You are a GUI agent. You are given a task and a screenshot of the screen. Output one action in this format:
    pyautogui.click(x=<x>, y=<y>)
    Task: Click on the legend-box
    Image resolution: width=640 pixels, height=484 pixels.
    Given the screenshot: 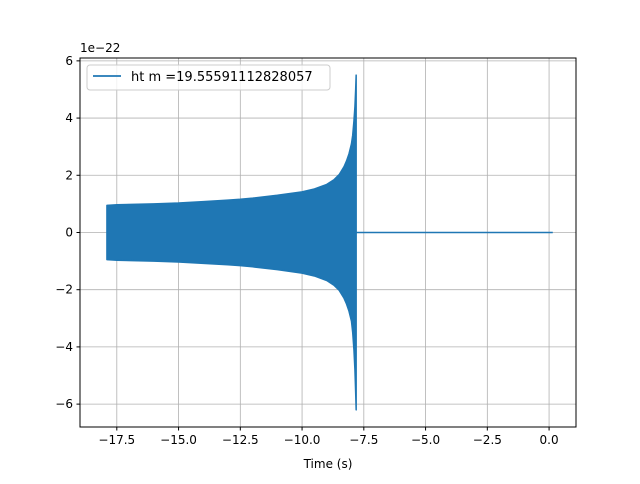 What is the action you would take?
    pyautogui.click(x=208, y=77)
    